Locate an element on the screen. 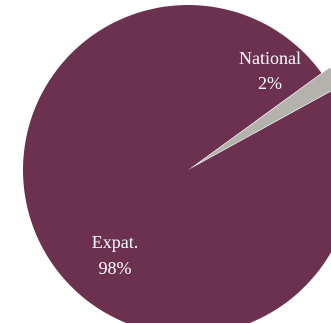 This screenshot has width=331, height=323. slice-label-expat: Expat. is located at coordinates (115, 242).